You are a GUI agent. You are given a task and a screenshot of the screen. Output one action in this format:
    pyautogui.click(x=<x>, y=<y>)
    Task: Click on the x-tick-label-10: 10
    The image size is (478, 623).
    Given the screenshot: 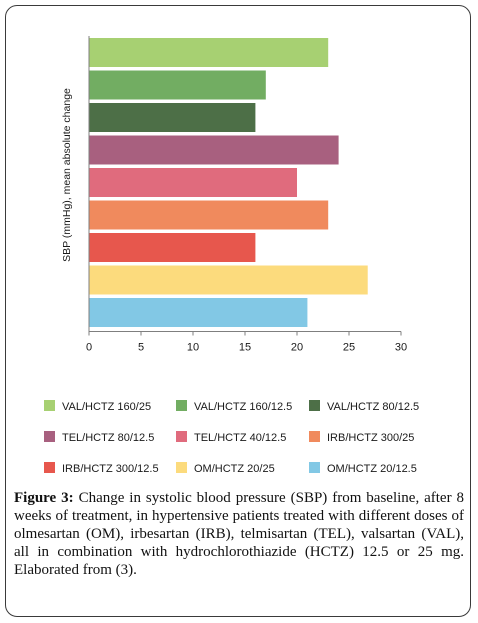 What is the action you would take?
    pyautogui.click(x=193, y=348)
    